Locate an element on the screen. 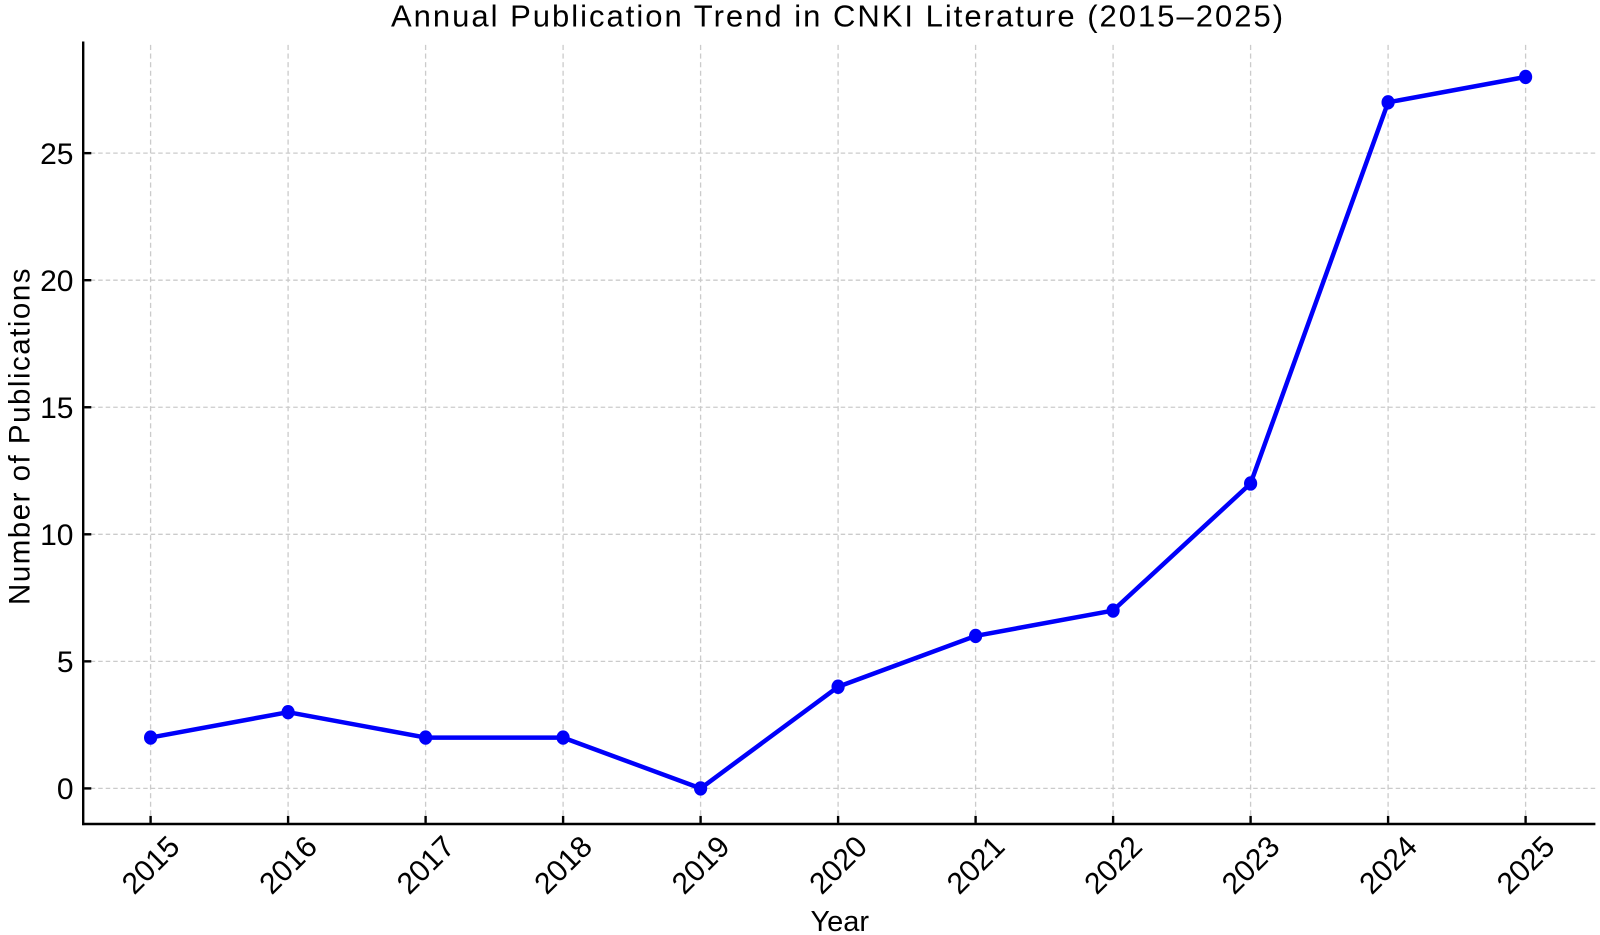  svg-text: 10 is located at coordinates (56, 535).